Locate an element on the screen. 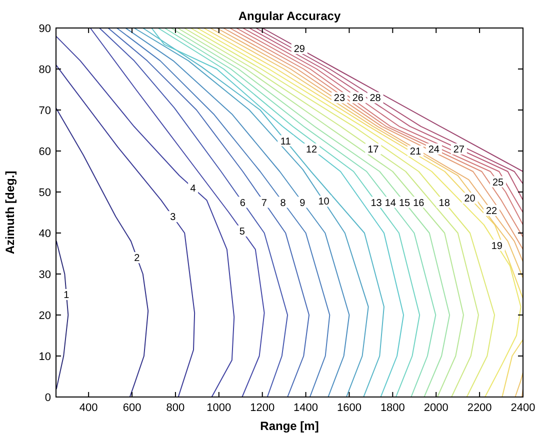 This screenshot has height=442, width=539. x-tick-label: 600 is located at coordinates (132, 408).